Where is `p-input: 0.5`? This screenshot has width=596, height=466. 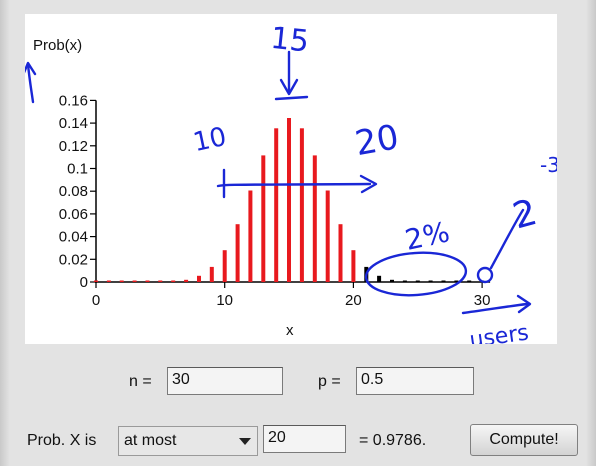 p-input: 0.5 is located at coordinates (415, 381).